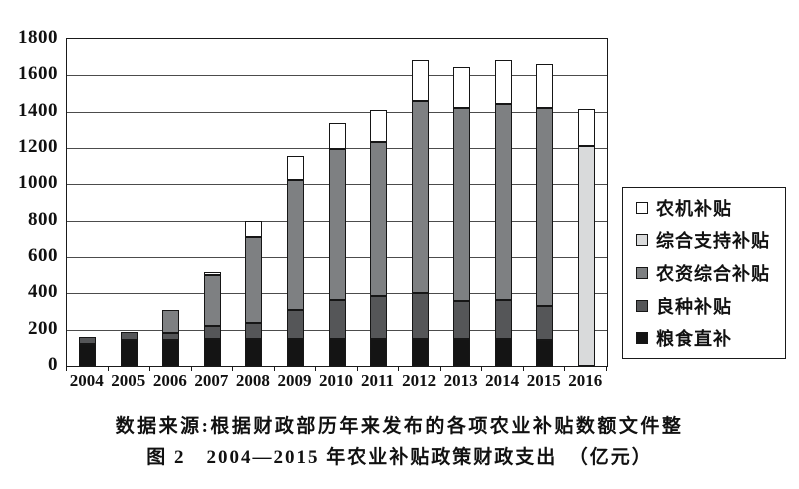  What do you see at coordinates (694, 208) in the screenshot?
I see `legend-label: 农机补贴` at bounding box center [694, 208].